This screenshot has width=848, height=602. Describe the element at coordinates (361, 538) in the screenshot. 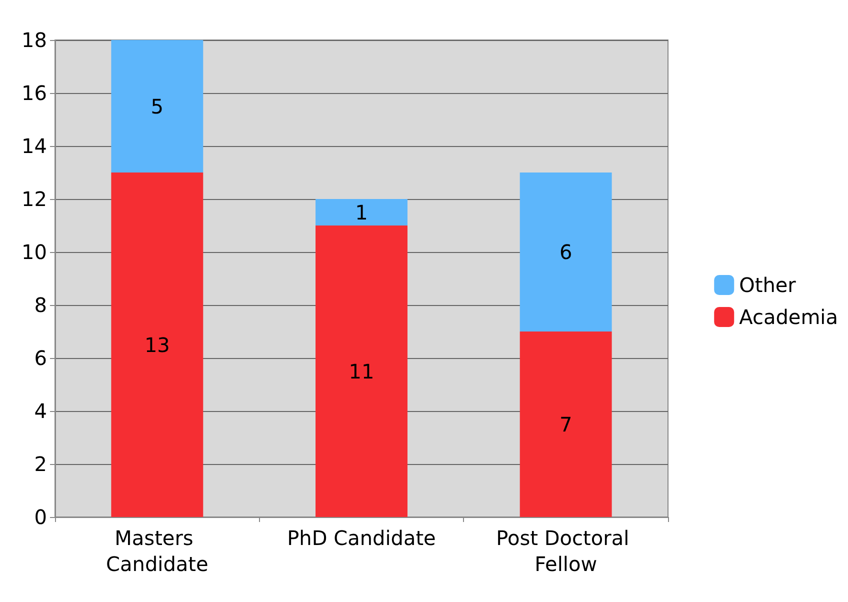

I see `x-tick-label: PhD Candidate` at that location.